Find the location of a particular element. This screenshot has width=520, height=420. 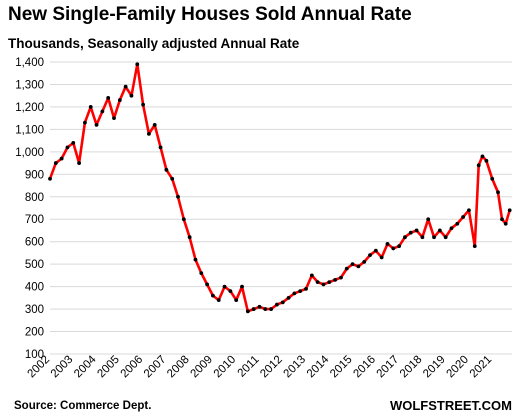

x-tick-label: 2003 is located at coordinates (62, 367).